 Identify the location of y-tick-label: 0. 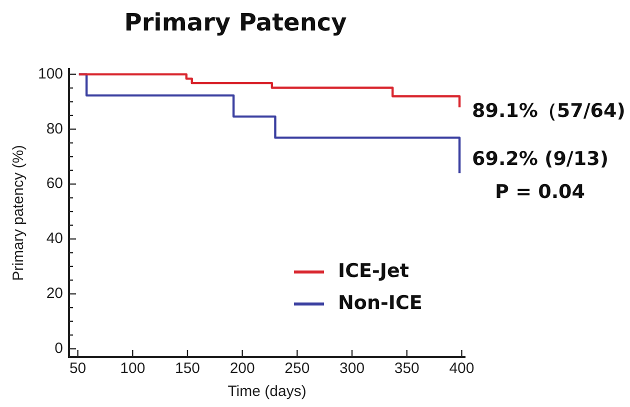
(59, 348).